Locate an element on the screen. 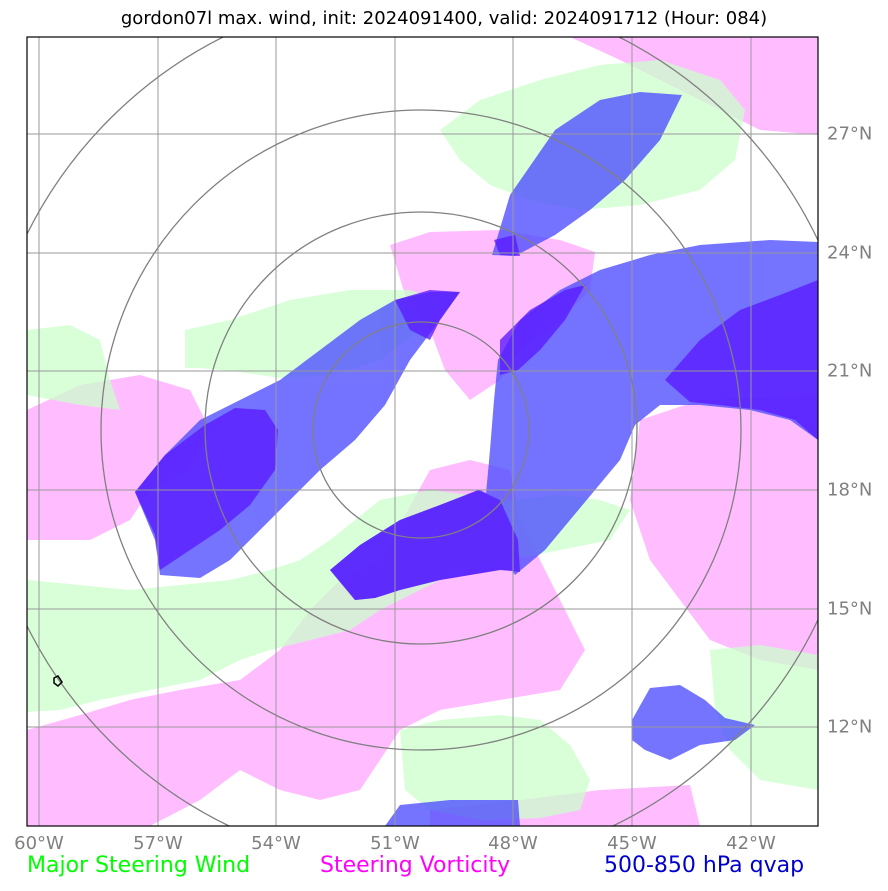 The width and height of the screenshot is (888, 891). lat-label: 12°N is located at coordinates (850, 727).